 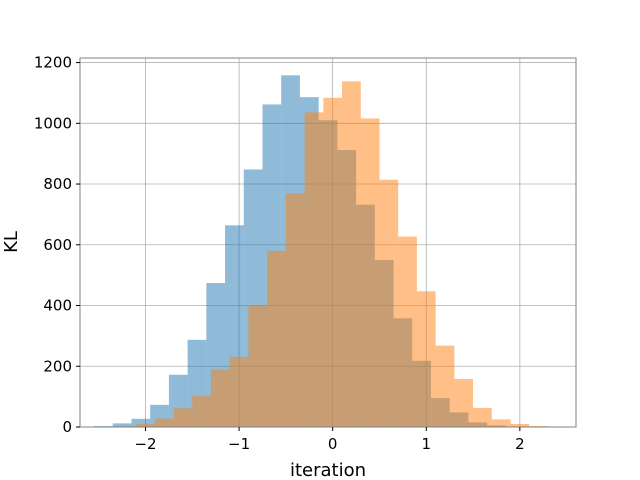 What do you see at coordinates (57, 366) in the screenshot?
I see `y-tick-label: 200` at bounding box center [57, 366].